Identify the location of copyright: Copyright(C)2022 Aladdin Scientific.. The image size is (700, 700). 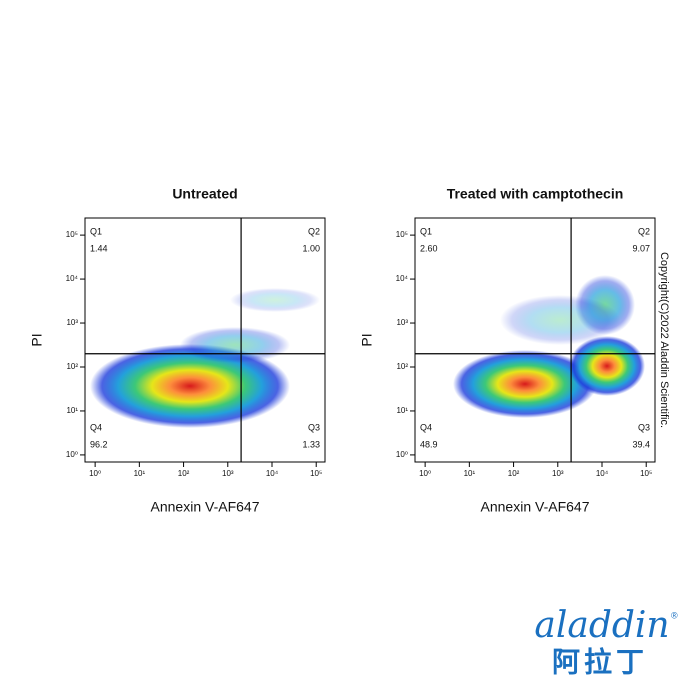
(664, 340).